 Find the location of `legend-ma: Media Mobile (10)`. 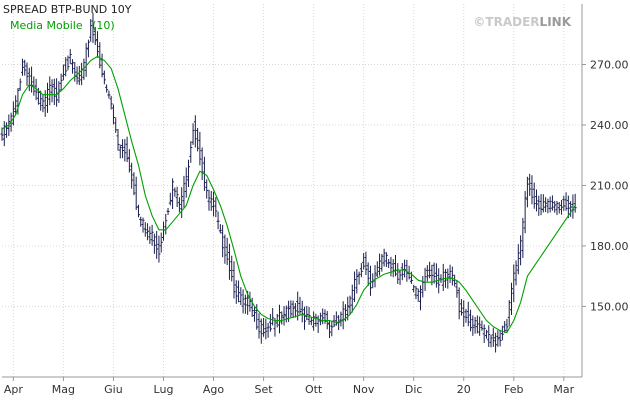

legend-ma: Media Mobile (10) is located at coordinates (62, 25).